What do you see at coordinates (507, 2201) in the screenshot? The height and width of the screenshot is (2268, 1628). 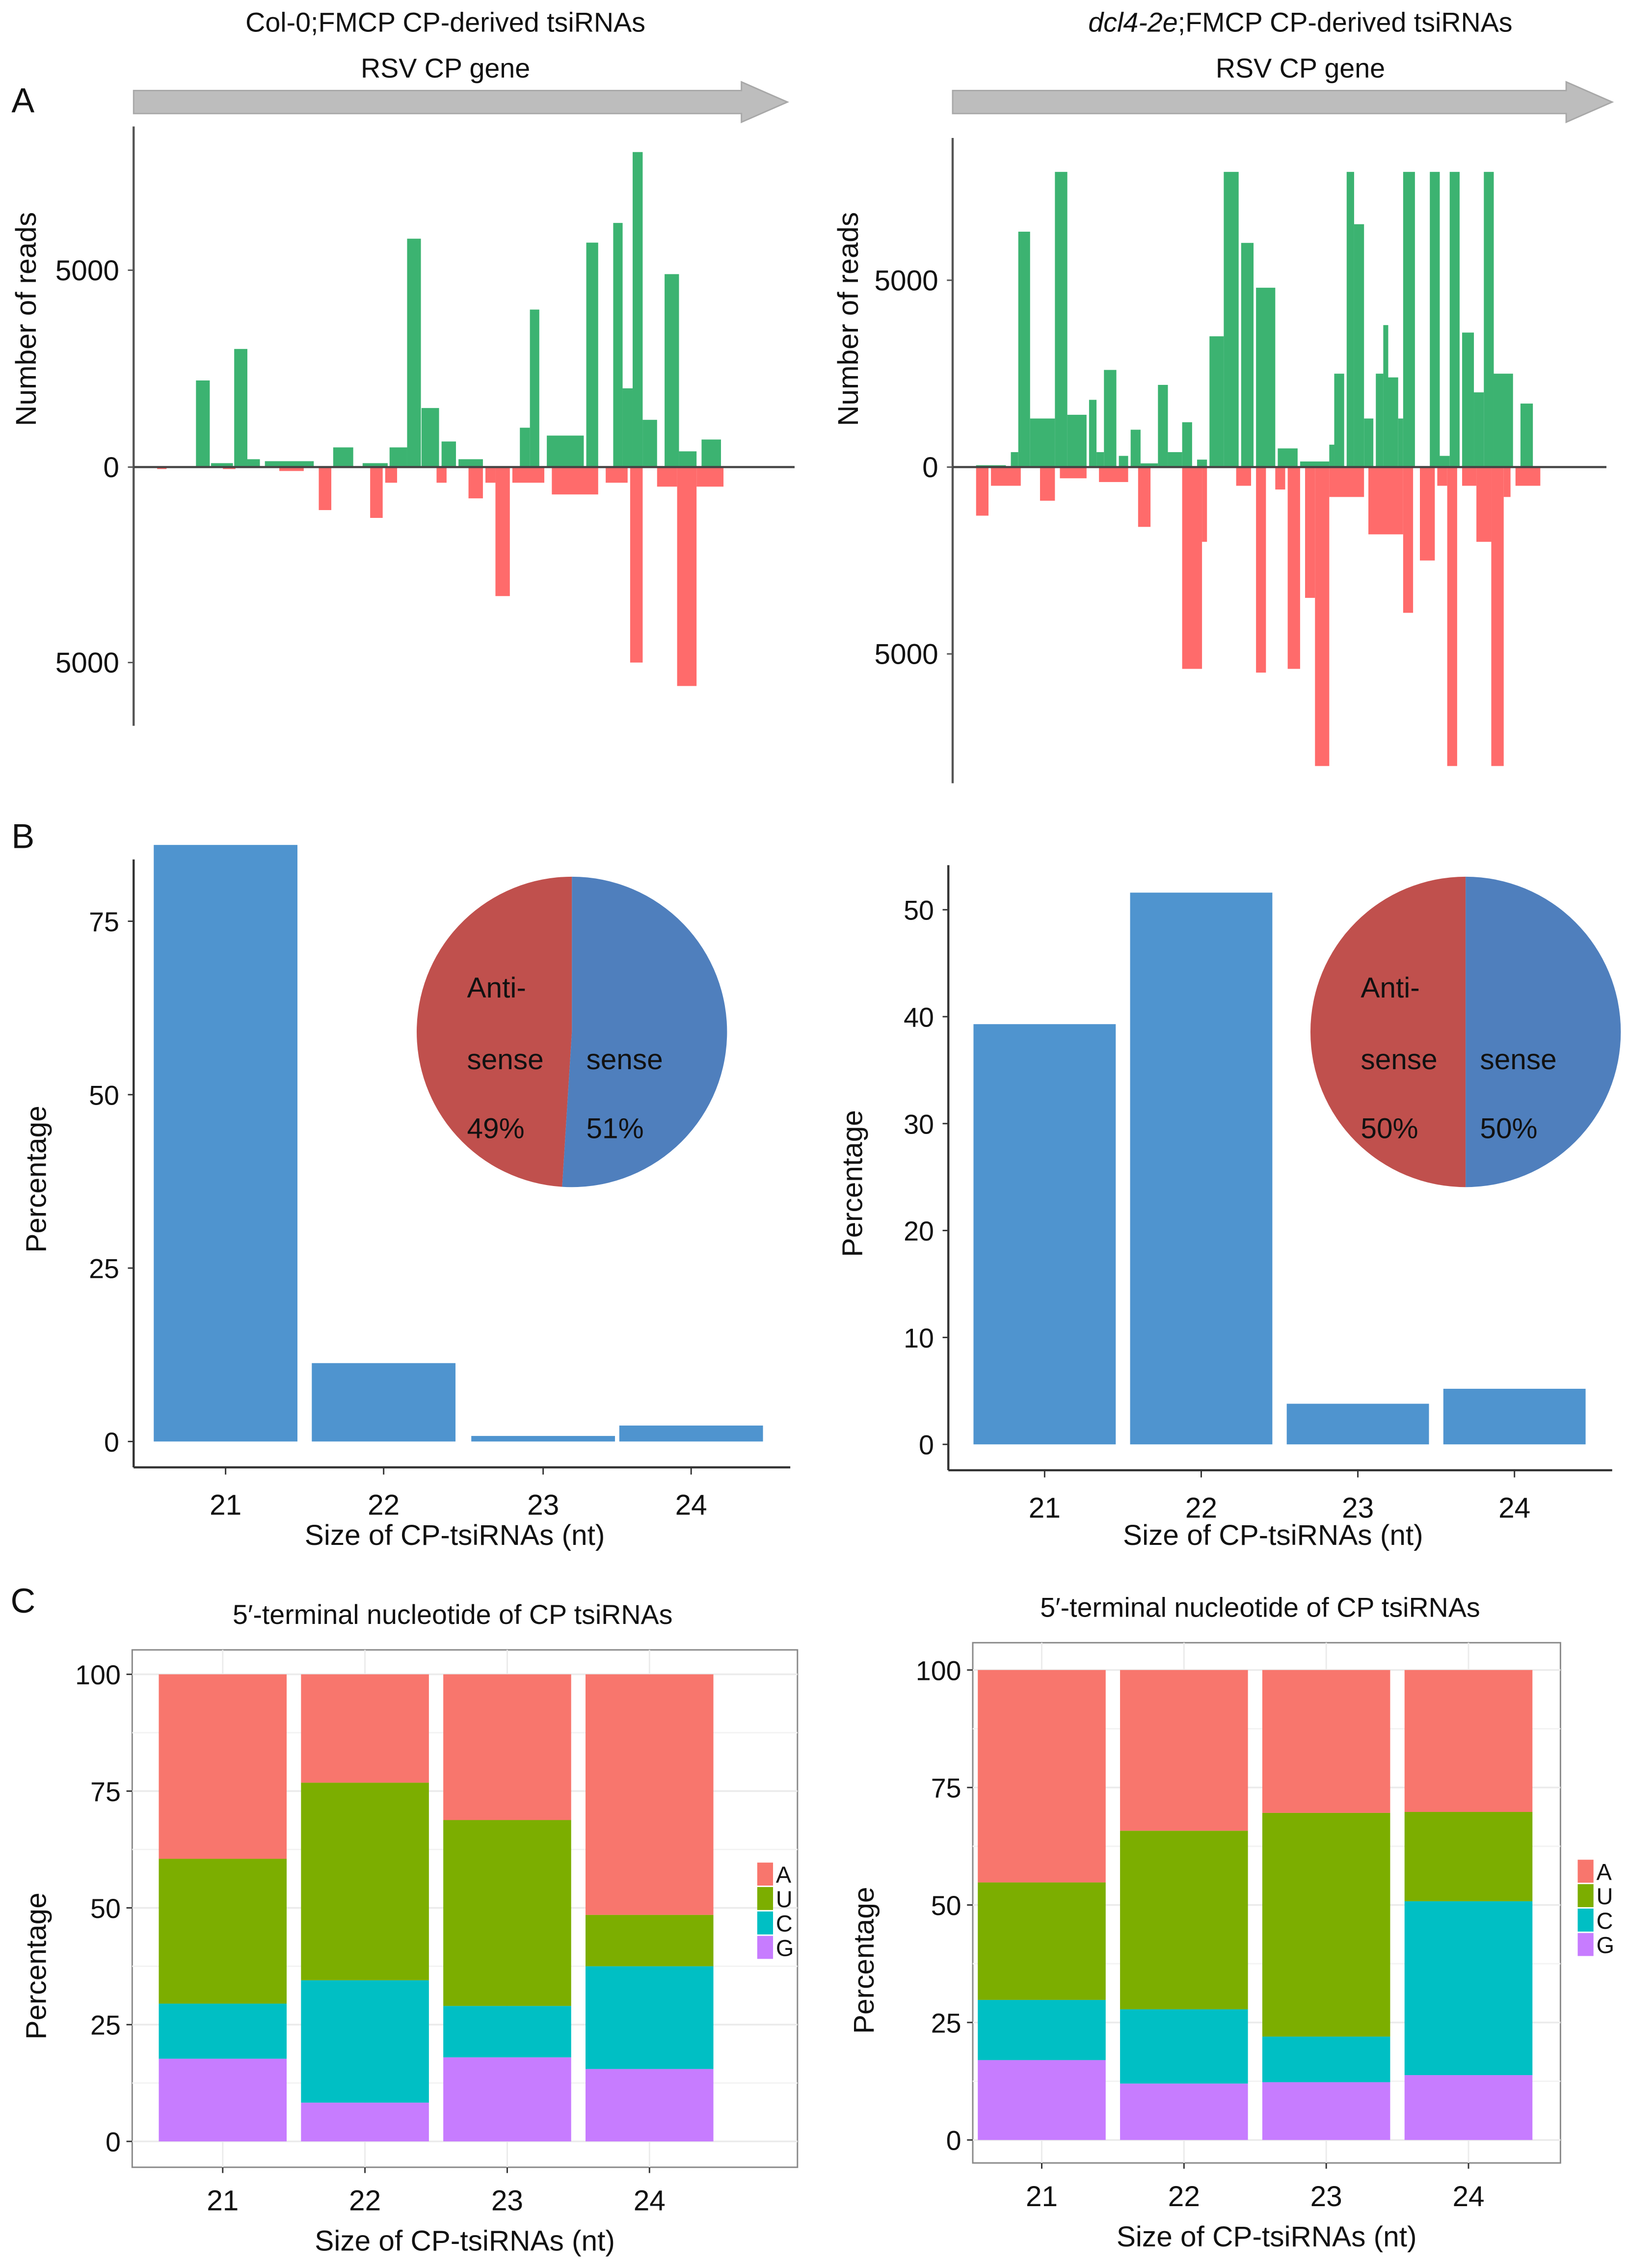 I see `x-tick-label: 23` at bounding box center [507, 2201].